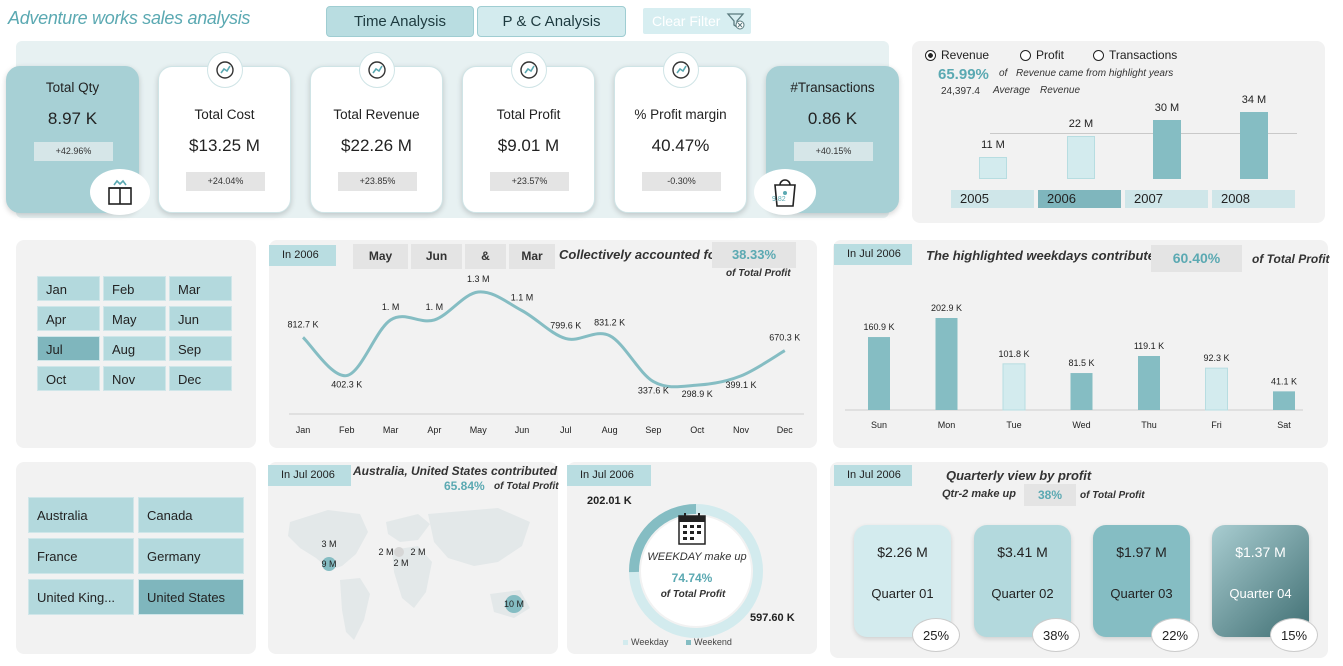 The height and width of the screenshot is (666, 1343). I want to click on weekday-tick-label: Tue, so click(1013, 425).